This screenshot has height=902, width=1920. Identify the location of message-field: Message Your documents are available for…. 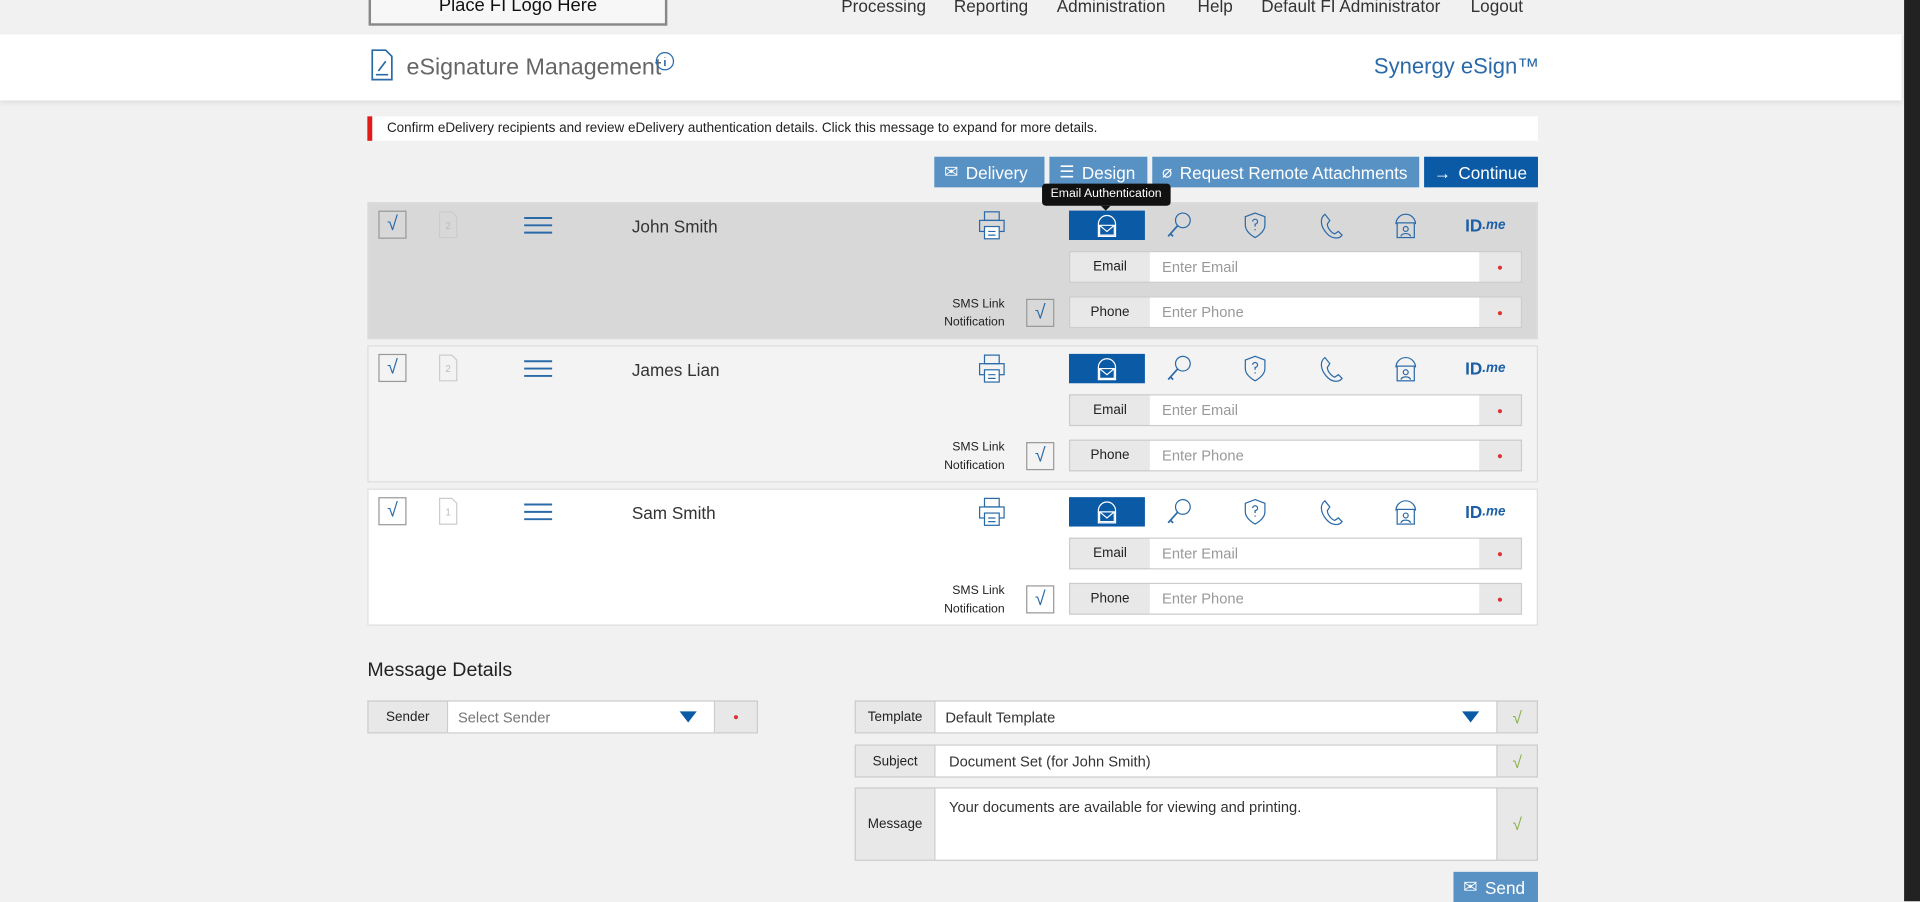
(1196, 824).